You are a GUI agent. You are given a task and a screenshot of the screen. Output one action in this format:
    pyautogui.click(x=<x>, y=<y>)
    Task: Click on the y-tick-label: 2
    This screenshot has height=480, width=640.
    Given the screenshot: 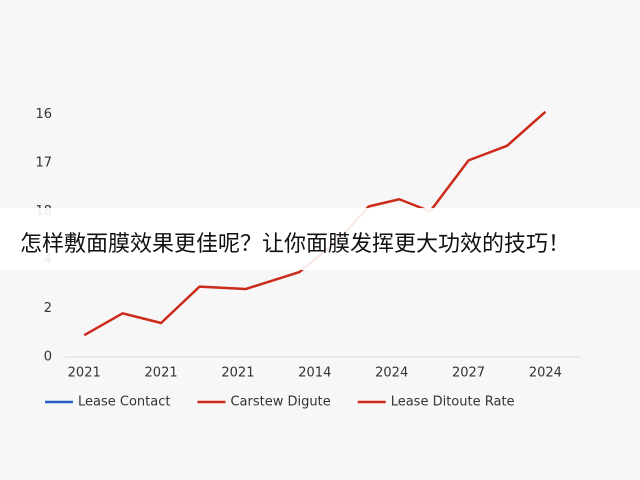 What is the action you would take?
    pyautogui.click(x=48, y=308)
    